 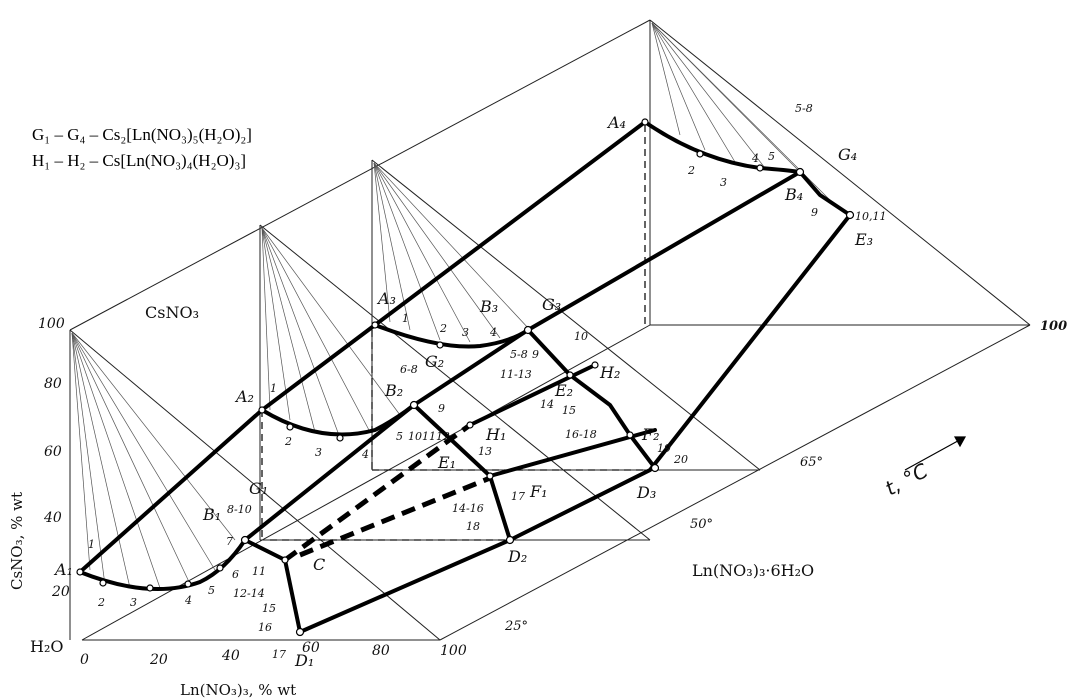 What do you see at coordinates (650, 434) in the screenshot?
I see `point-F2: F₂` at bounding box center [650, 434].